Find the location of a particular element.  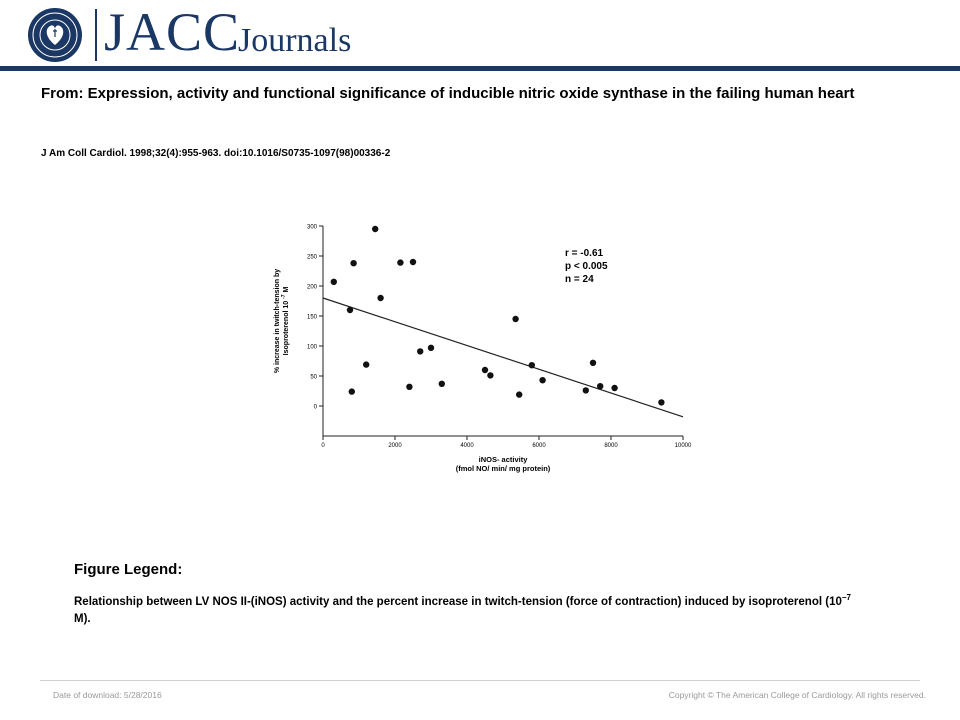

x-tick-label: 8000 is located at coordinates (611, 446).